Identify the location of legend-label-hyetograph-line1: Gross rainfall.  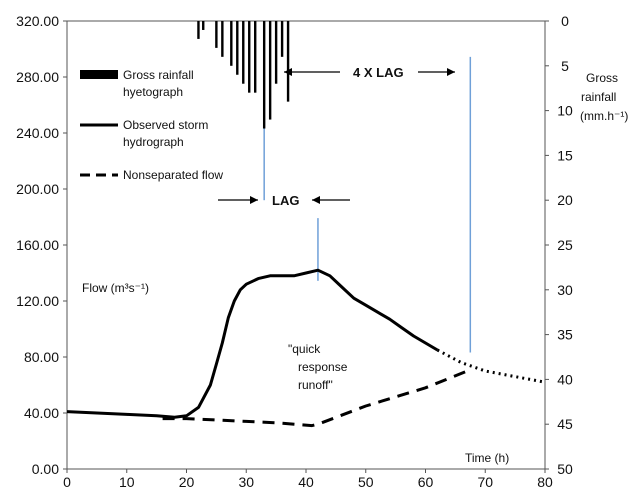
(158, 75).